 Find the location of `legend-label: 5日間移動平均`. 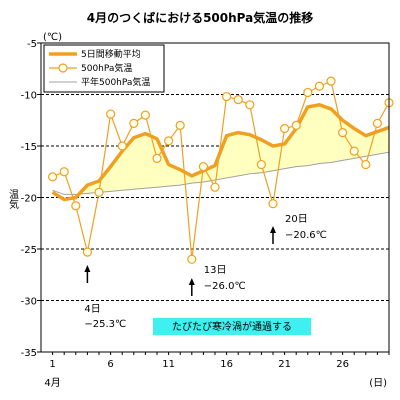

legend-label: 5日間移動平均 is located at coordinates (111, 54).